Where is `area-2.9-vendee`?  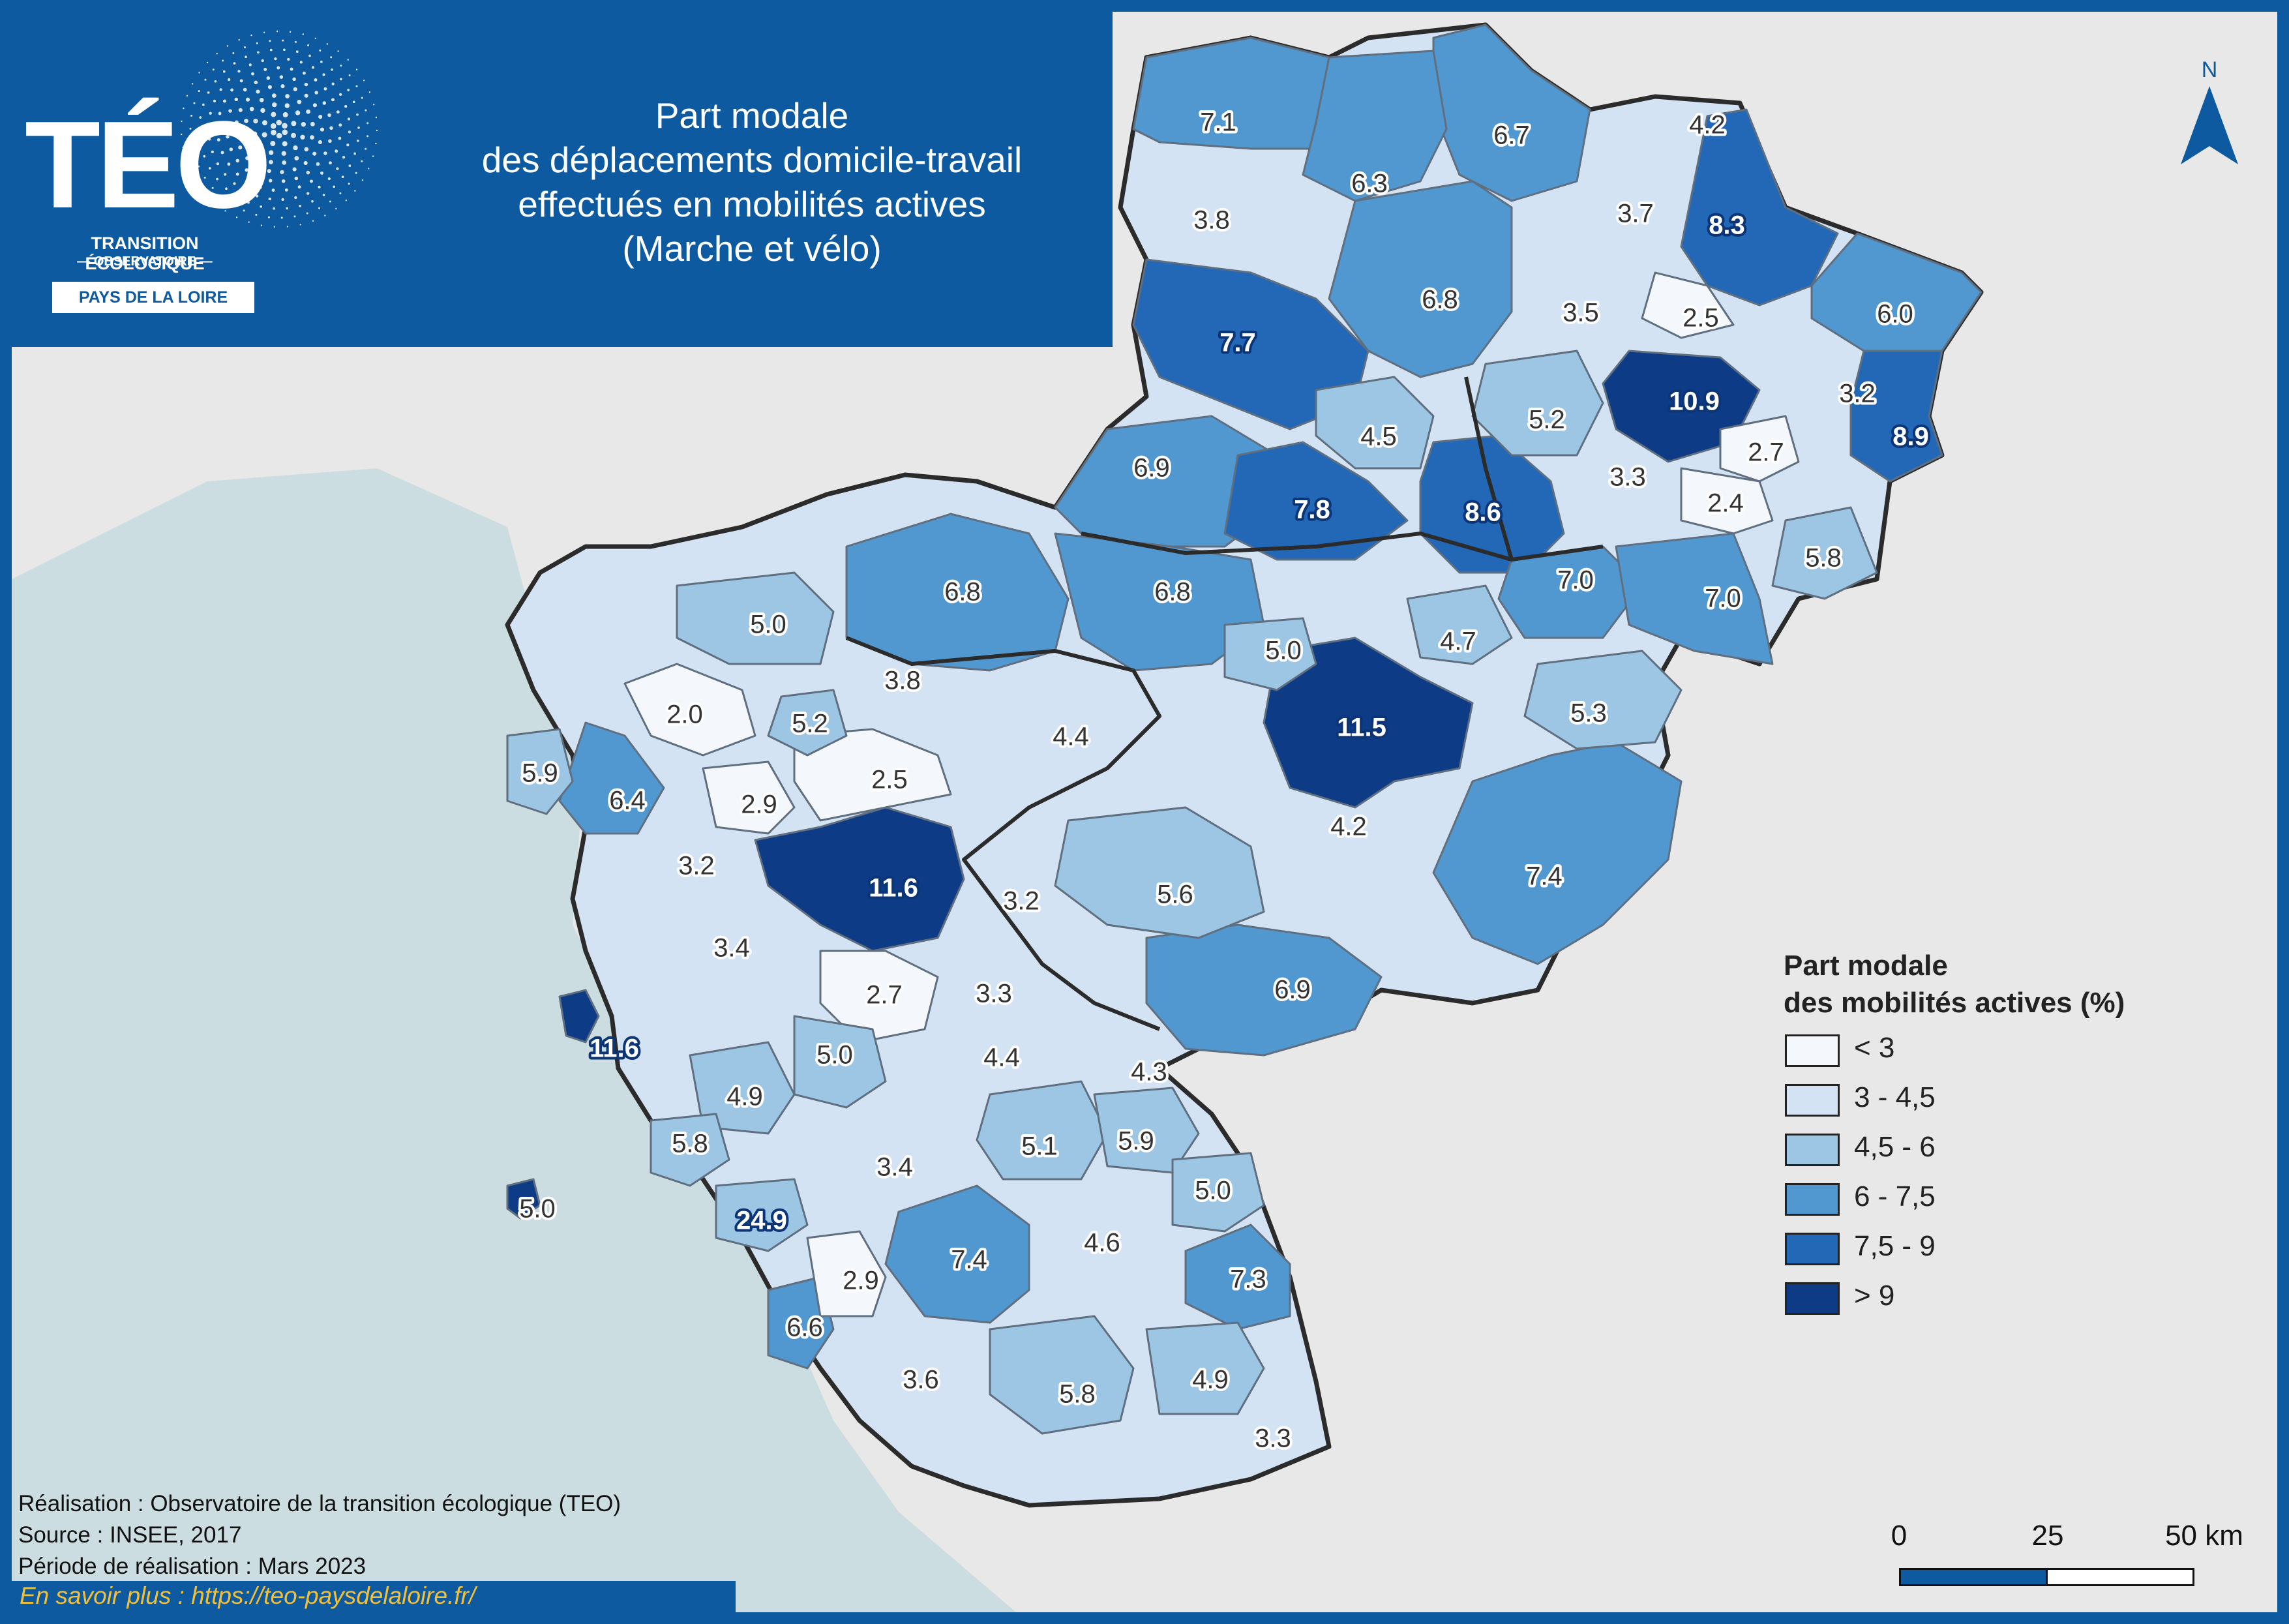 area-2.9-vendee is located at coordinates (846, 1273).